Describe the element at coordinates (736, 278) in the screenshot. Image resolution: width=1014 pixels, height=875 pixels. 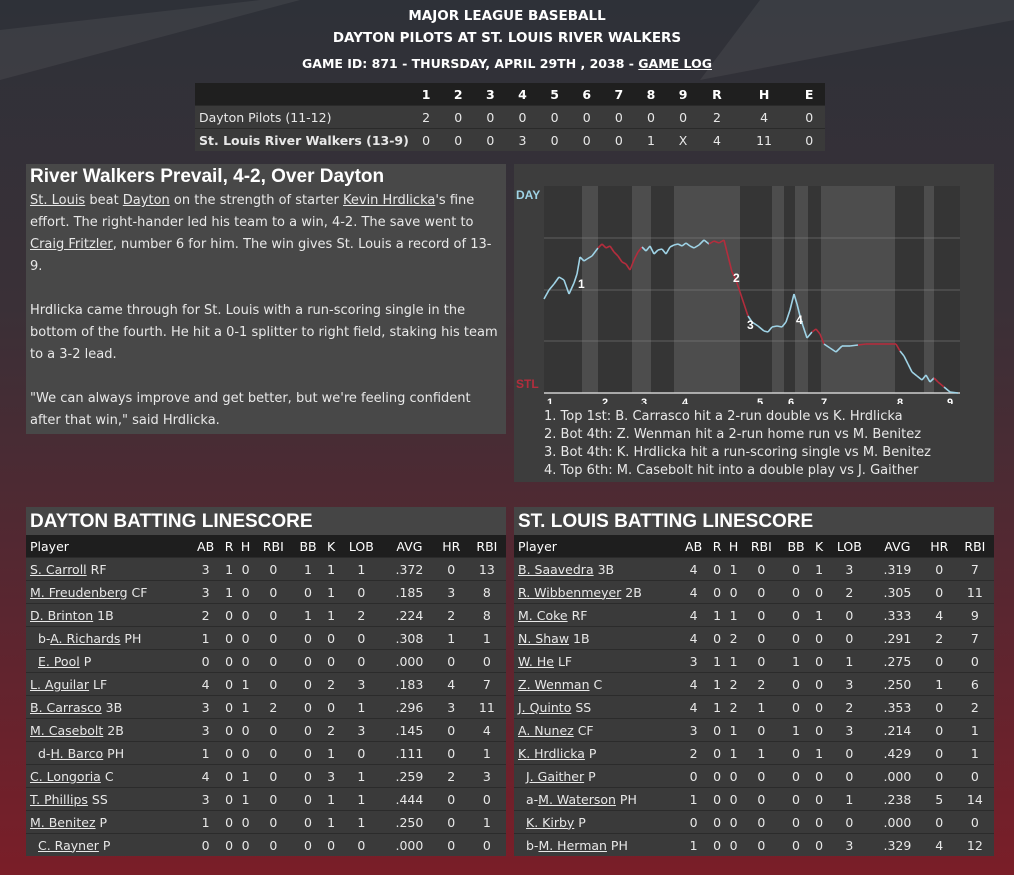
I see `event-marker: 2` at that location.